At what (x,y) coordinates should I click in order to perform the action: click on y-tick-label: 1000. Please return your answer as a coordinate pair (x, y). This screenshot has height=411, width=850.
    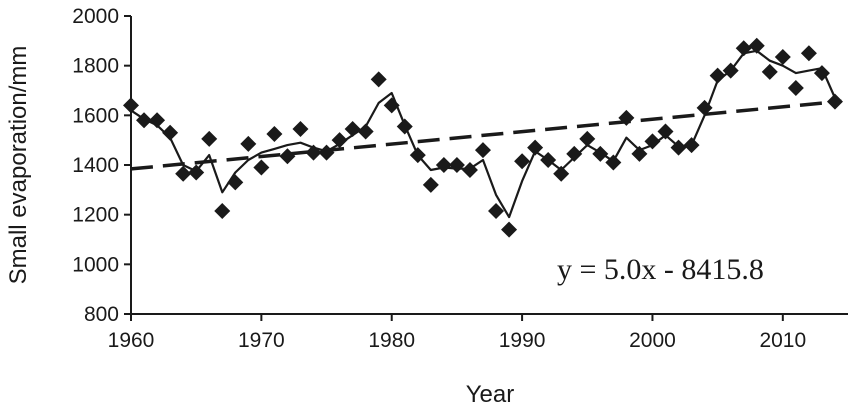
    Looking at the image, I should click on (95, 264).